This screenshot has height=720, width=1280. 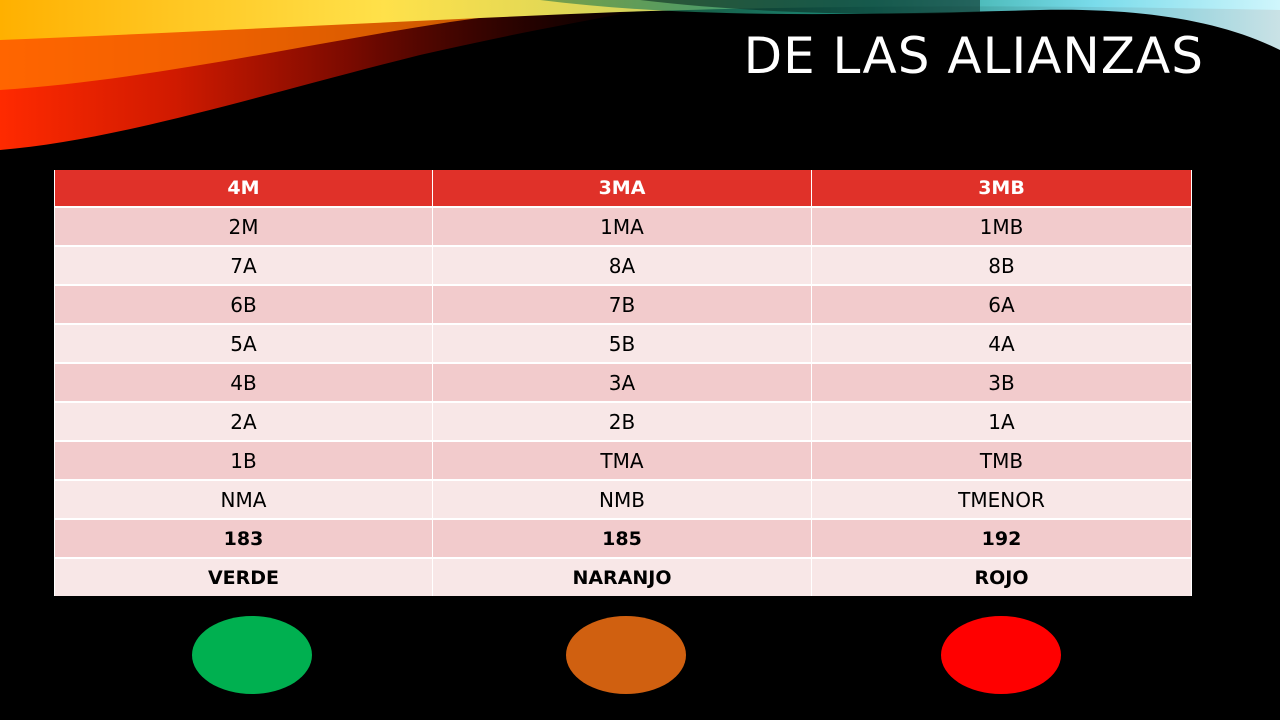 I want to click on score-cell: 183, so click(x=243, y=538).